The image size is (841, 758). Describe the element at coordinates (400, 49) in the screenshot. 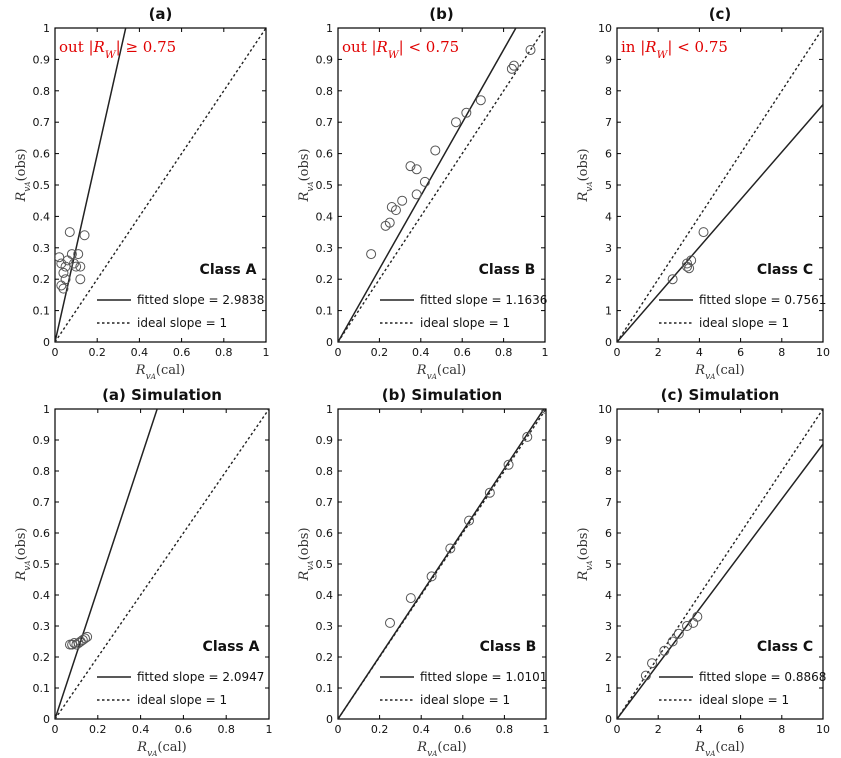

I see `condition-annotation: out |RW| < 0.75` at that location.